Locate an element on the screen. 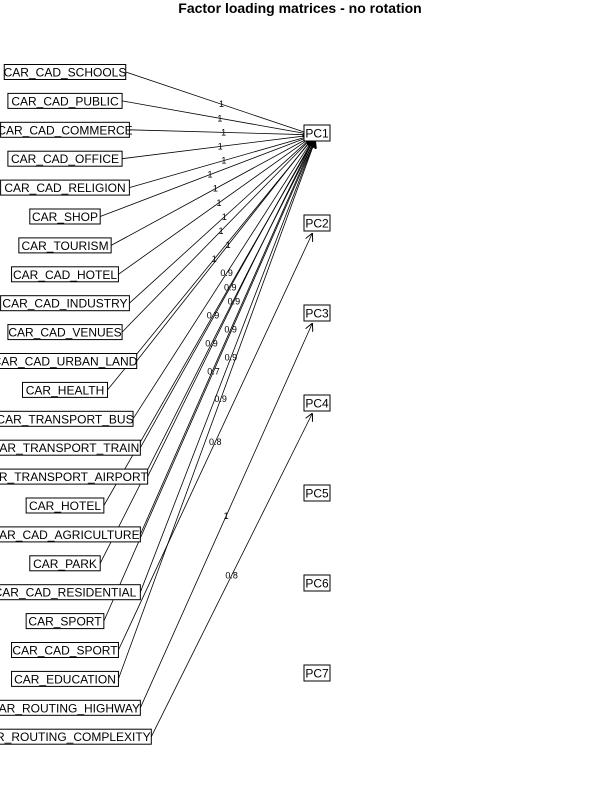 The height and width of the screenshot is (800, 600). loading-value-car-transport-airport: 0.9 is located at coordinates (234, 301).